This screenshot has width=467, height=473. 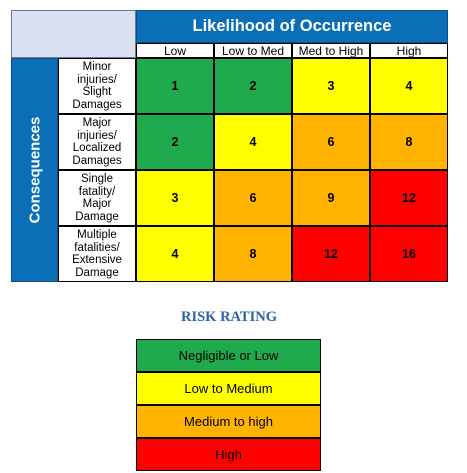 I want to click on consequences-label: Consequences, so click(x=34, y=170).